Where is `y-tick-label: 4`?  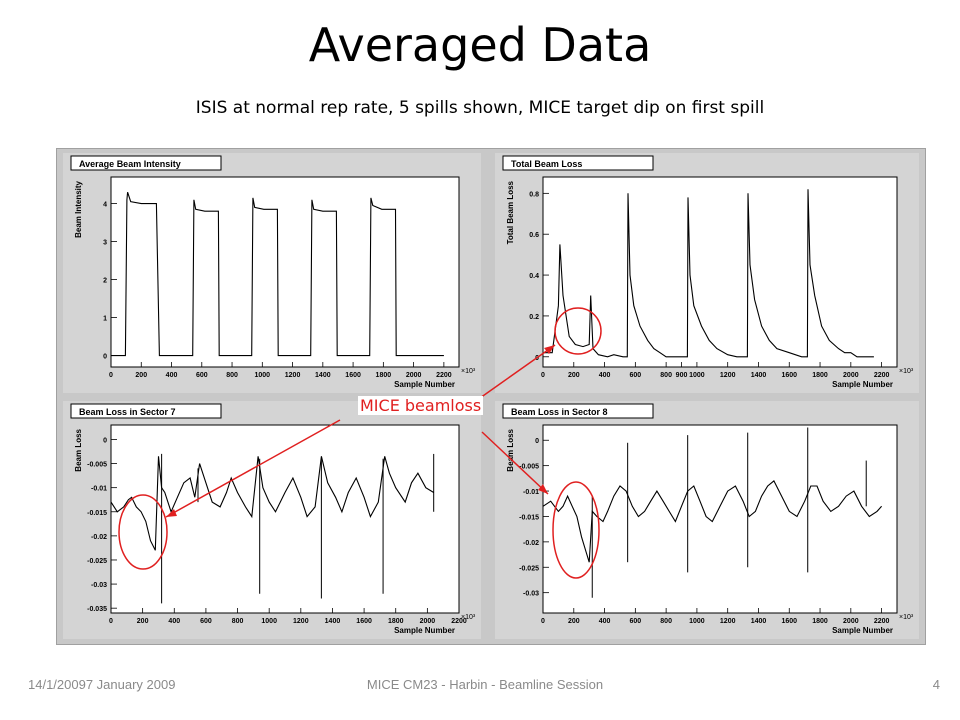
y-tick-label: 4 is located at coordinates (105, 205).